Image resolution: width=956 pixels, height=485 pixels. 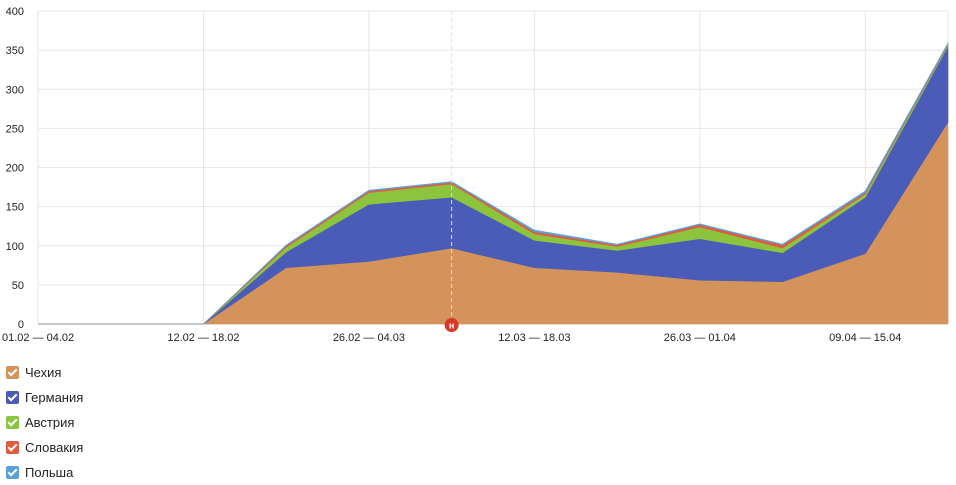 What do you see at coordinates (38, 338) in the screenshot?
I see `x-tick-label: 01.02 — 04.02` at bounding box center [38, 338].